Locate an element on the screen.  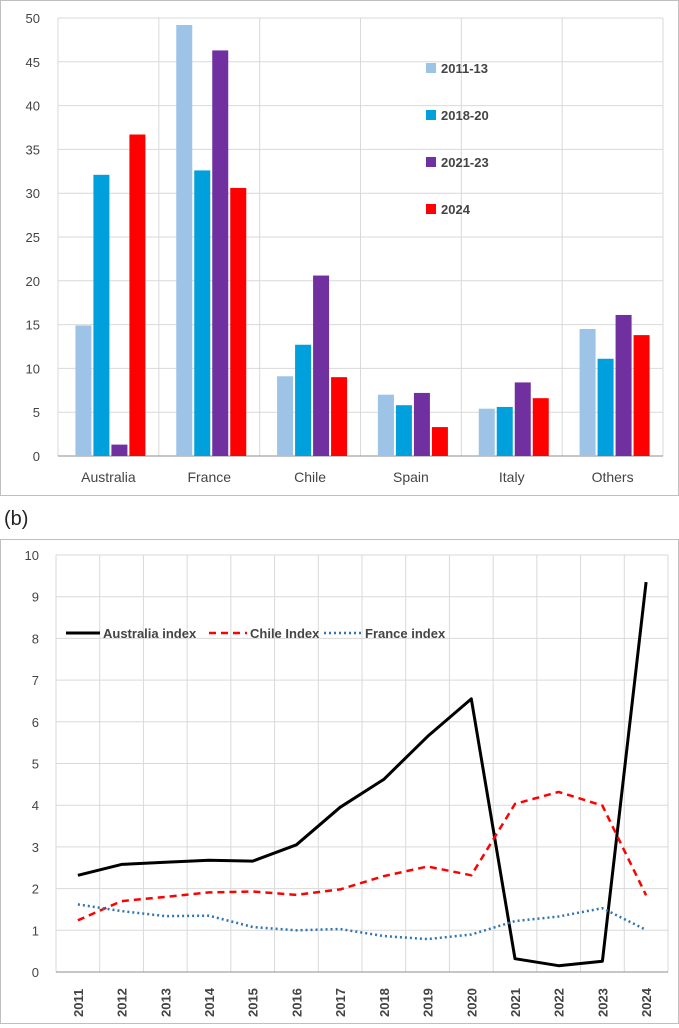
x-tick-label: 2019 is located at coordinates (428, 1002).